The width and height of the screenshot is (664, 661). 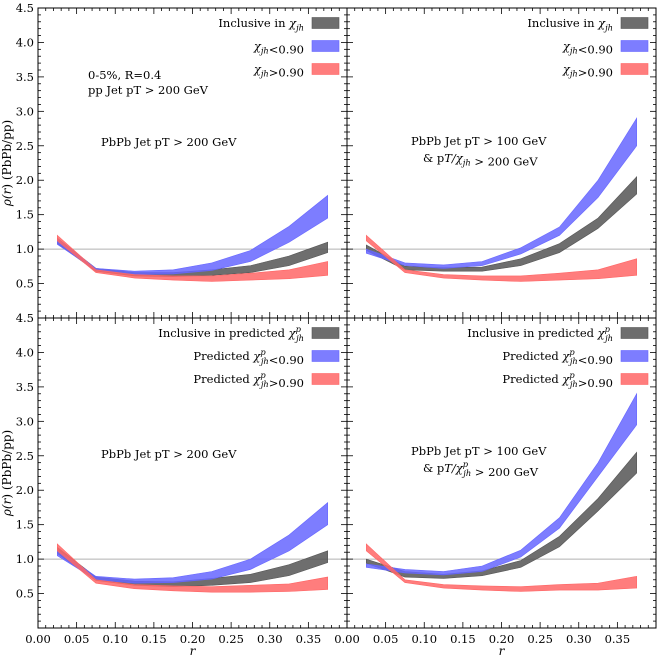 What do you see at coordinates (124, 75) in the screenshot?
I see `annotation-text: 0-5%, R=0.4` at bounding box center [124, 75].